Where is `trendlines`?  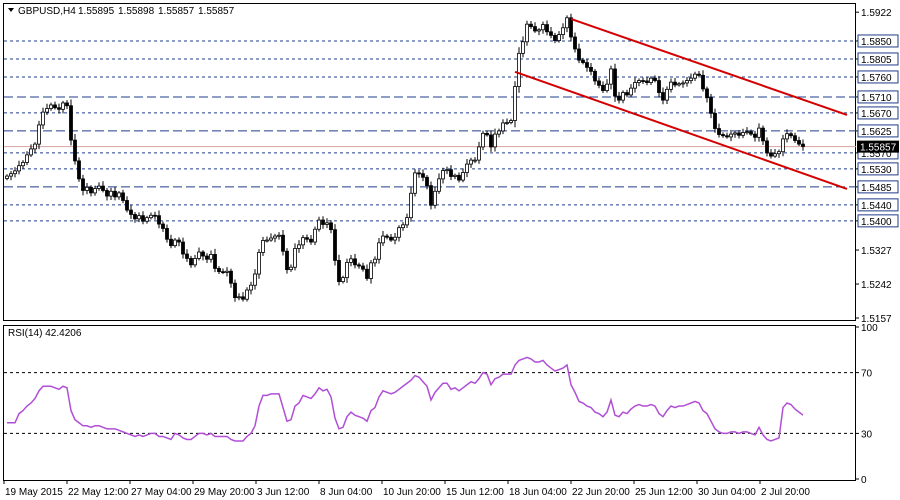 trendlines is located at coordinates (681, 104).